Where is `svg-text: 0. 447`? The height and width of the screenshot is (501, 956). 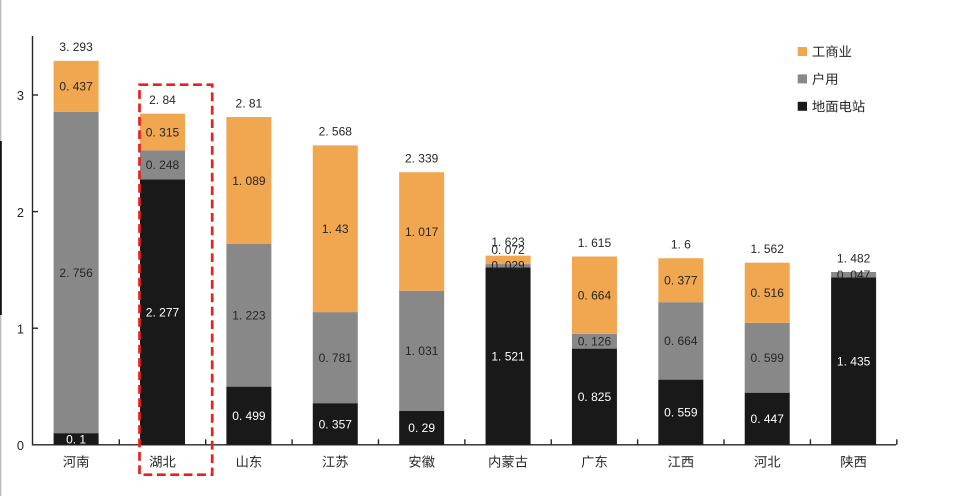
svg-text: 0. 447 is located at coordinates (768, 419).